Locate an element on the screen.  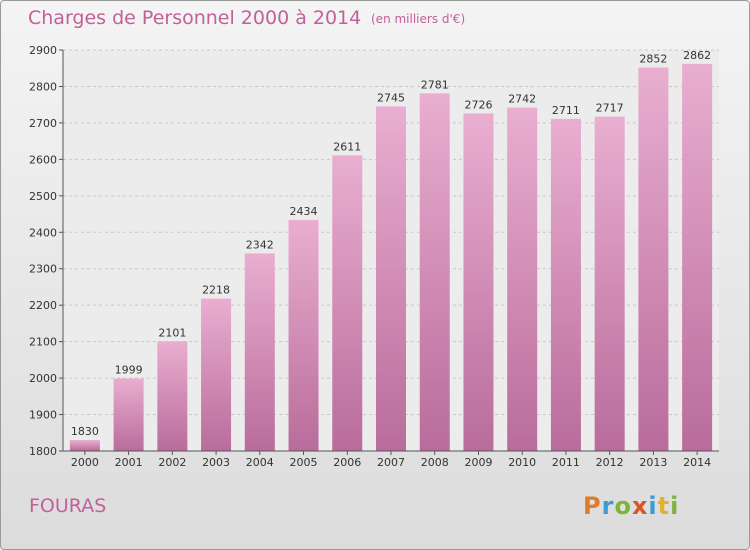
chart-subtitle: (en milliers d'€) is located at coordinates (418, 19).